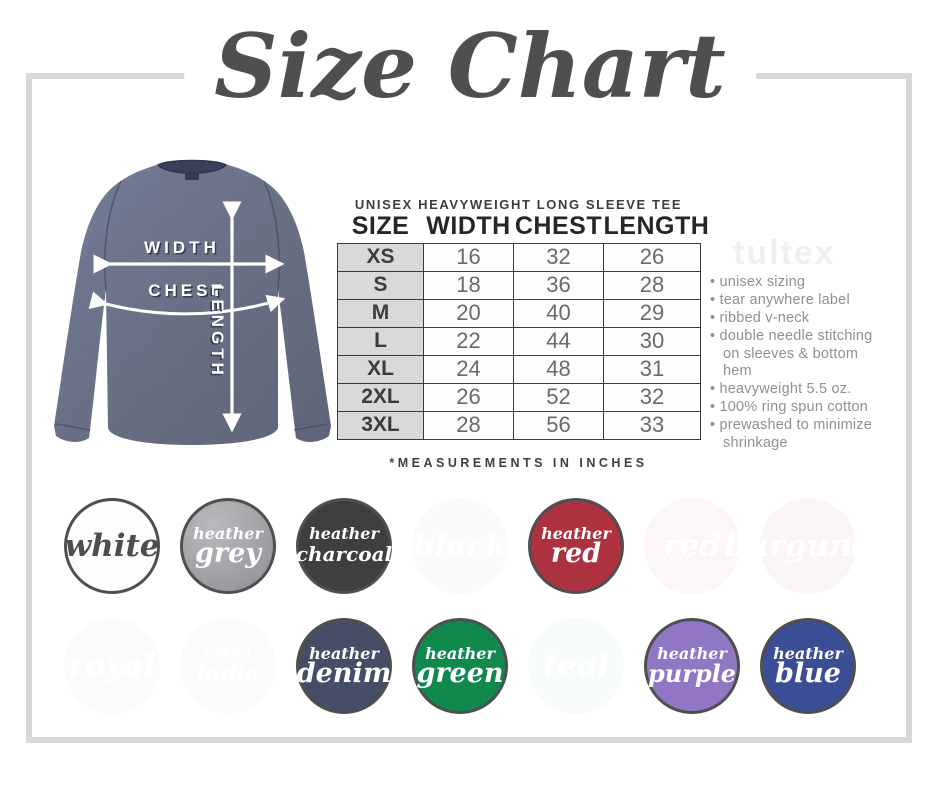  I want to click on size-cell: XS, so click(380, 257).